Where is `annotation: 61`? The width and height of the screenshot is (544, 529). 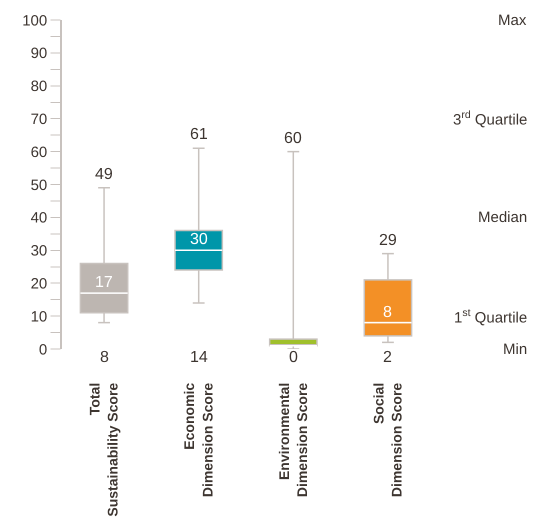
annotation: 61 is located at coordinates (199, 134).